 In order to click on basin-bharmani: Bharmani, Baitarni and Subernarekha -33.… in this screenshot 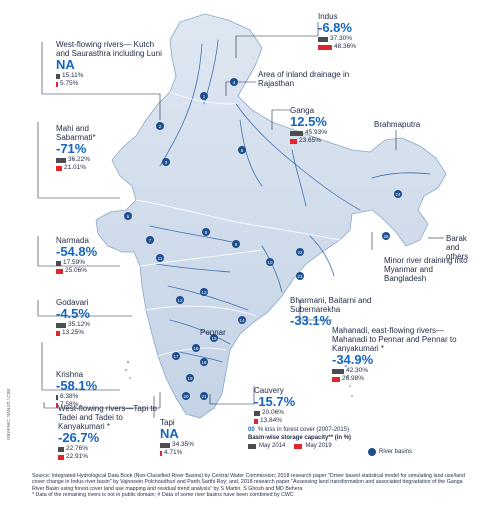, I will do `click(345, 312)`.